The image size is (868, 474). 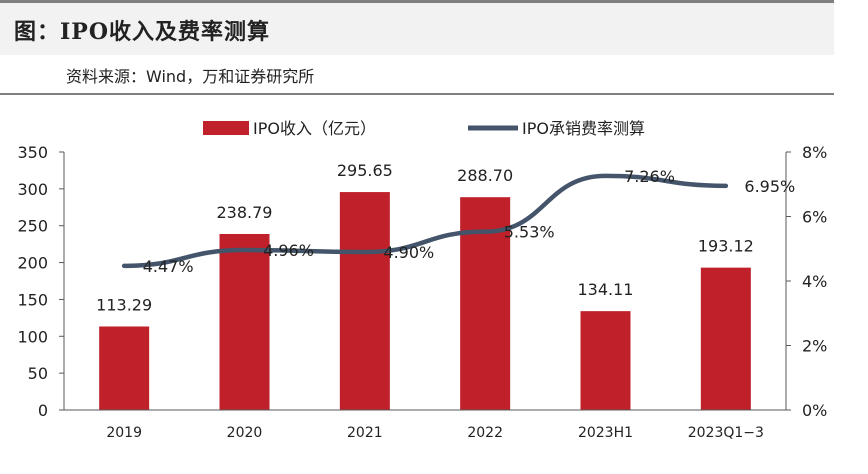 What do you see at coordinates (417, 94) in the screenshot?
I see `source-divider` at bounding box center [417, 94].